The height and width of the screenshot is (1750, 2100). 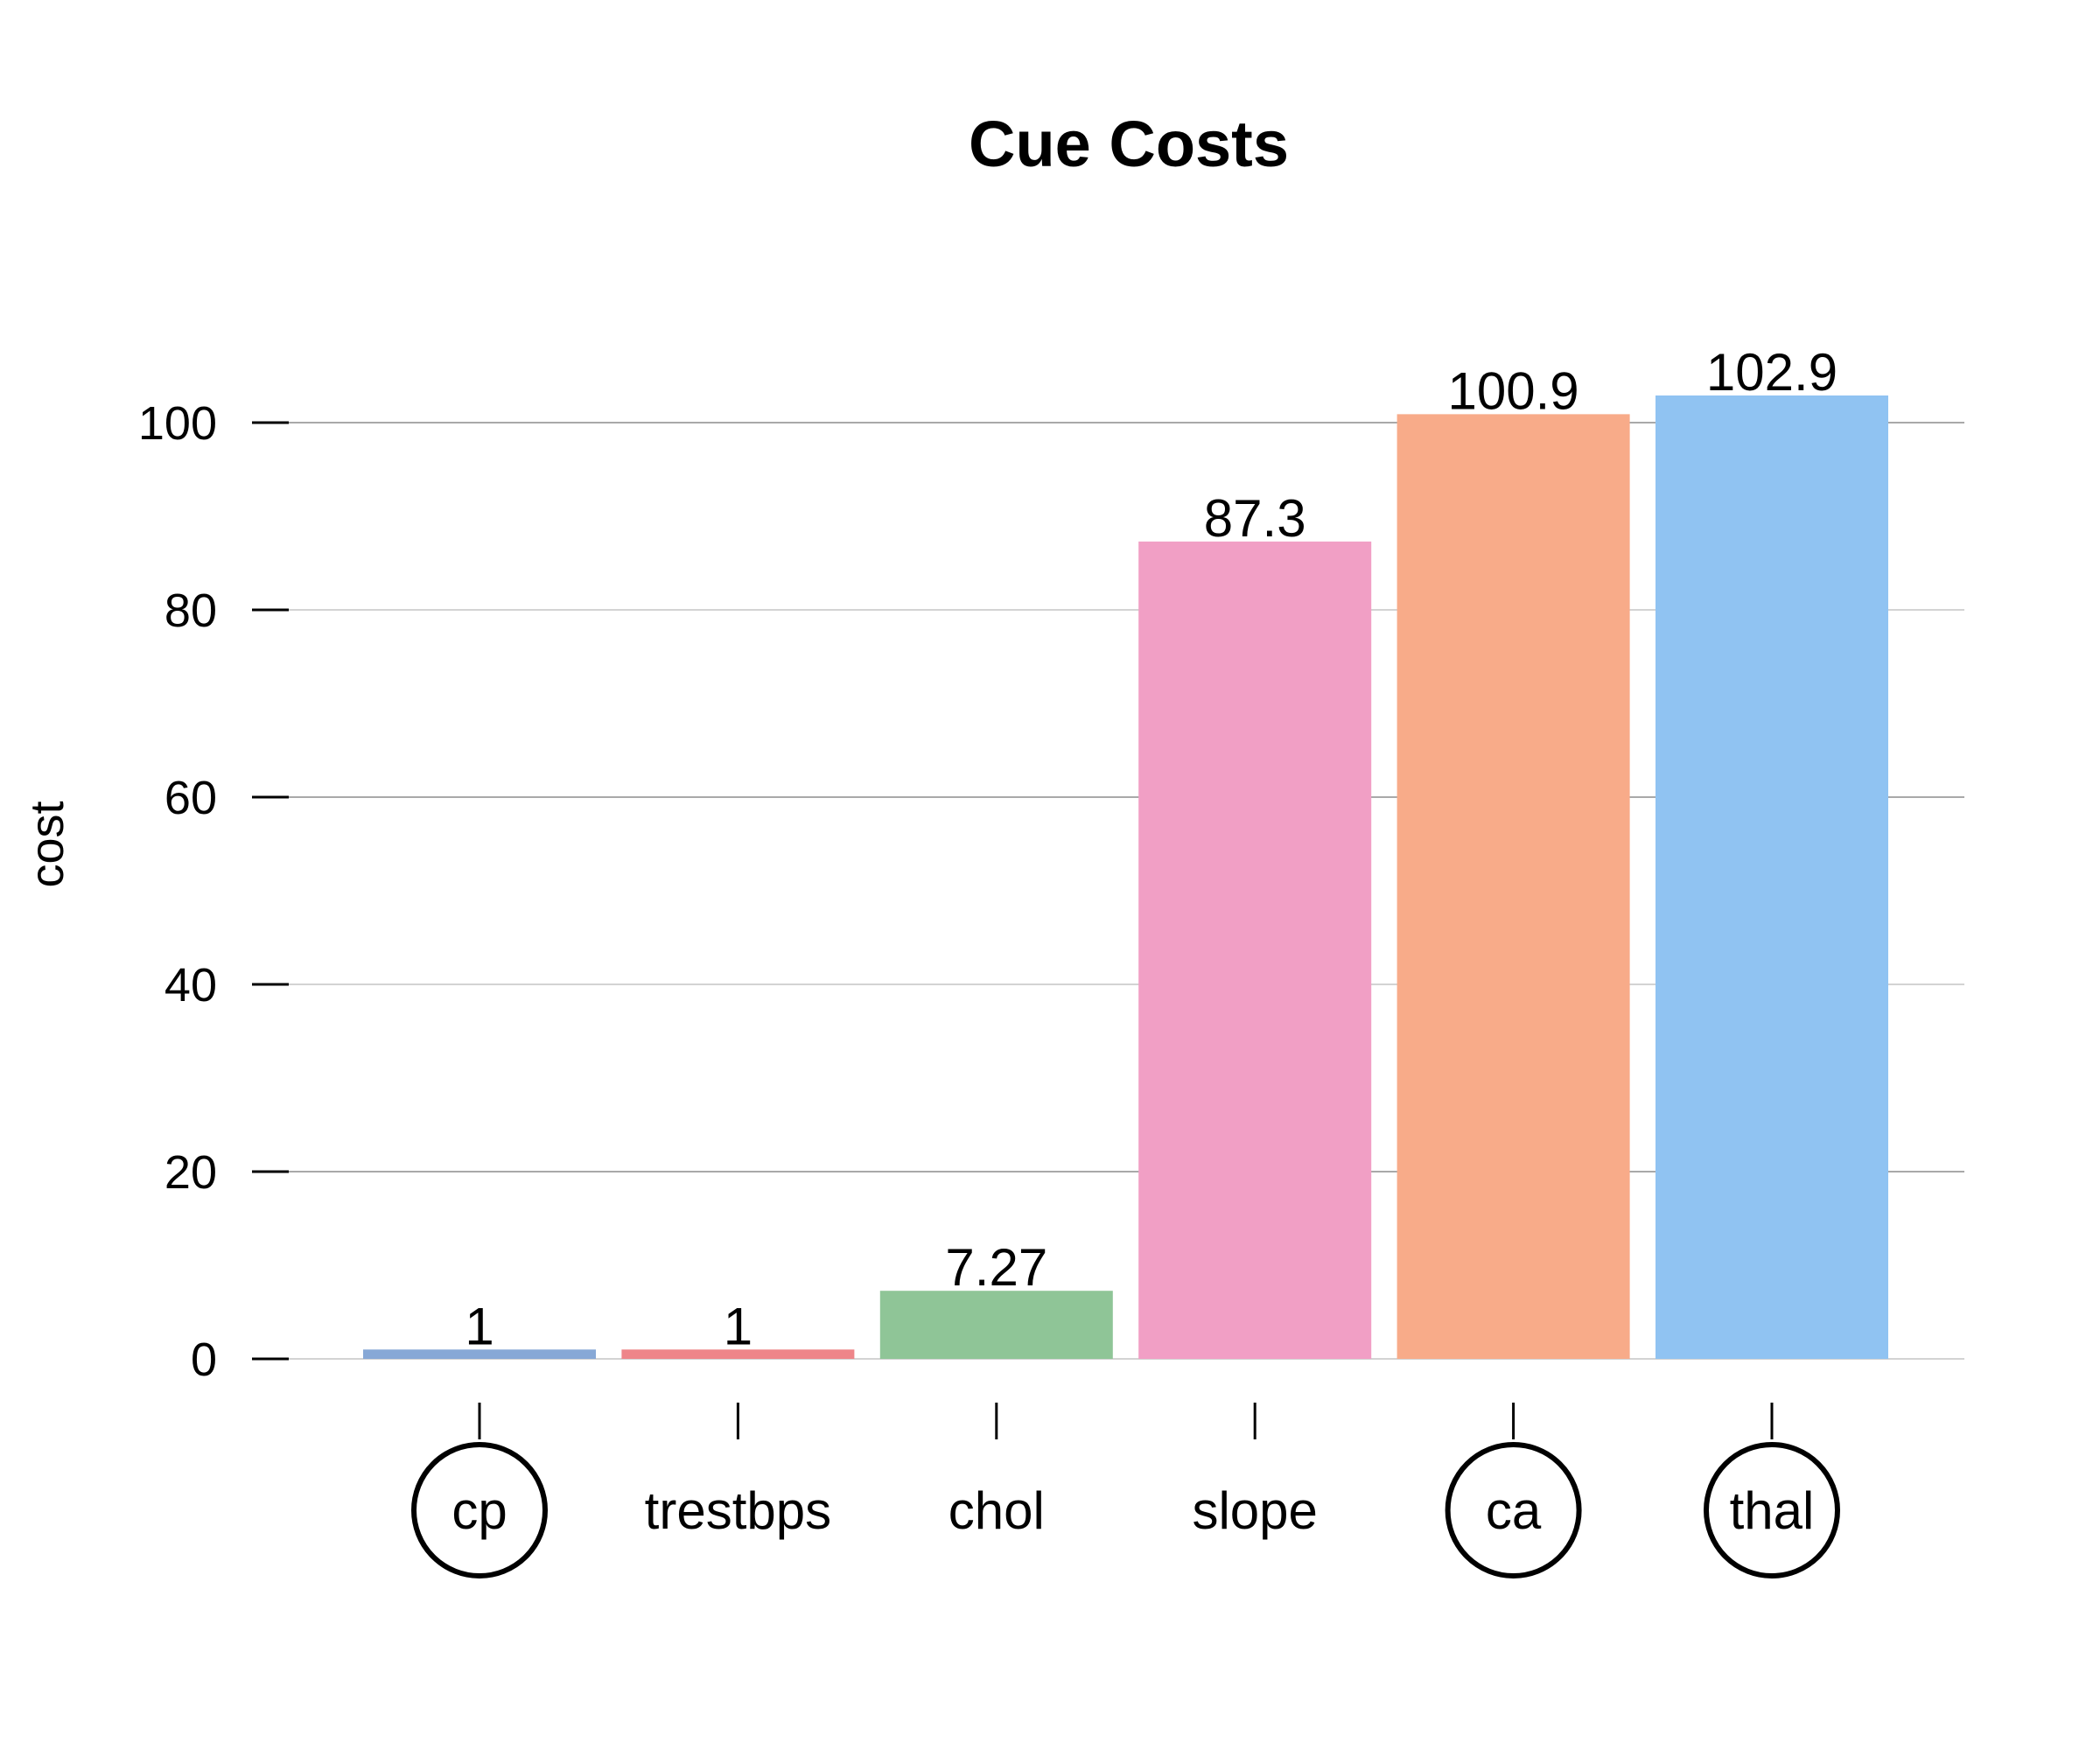 What do you see at coordinates (1254, 1510) in the screenshot?
I see `x-tick-label-slope: slope` at bounding box center [1254, 1510].